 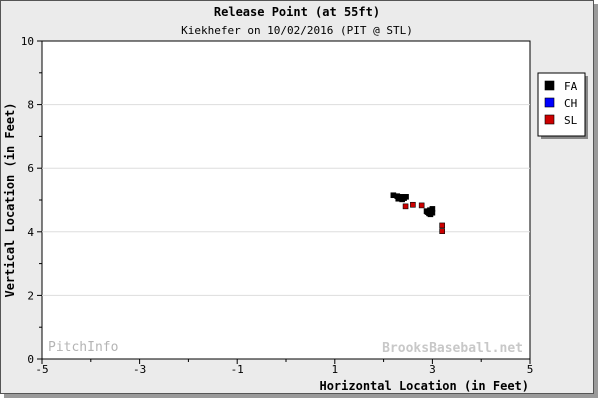 I want to click on watermark-pitchinfo: PitchInfo, so click(x=83, y=347).